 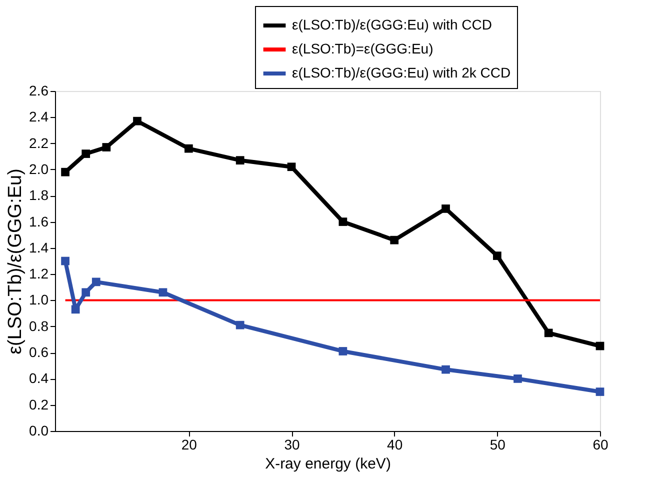 What do you see at coordinates (39, 195) in the screenshot?
I see `y-tick-label: 1.8` at bounding box center [39, 195].